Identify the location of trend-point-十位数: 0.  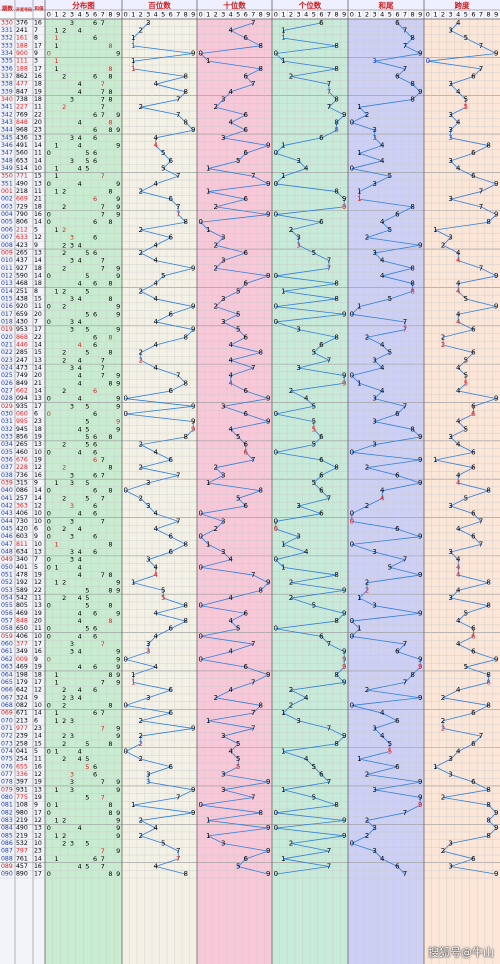
(201, 636).